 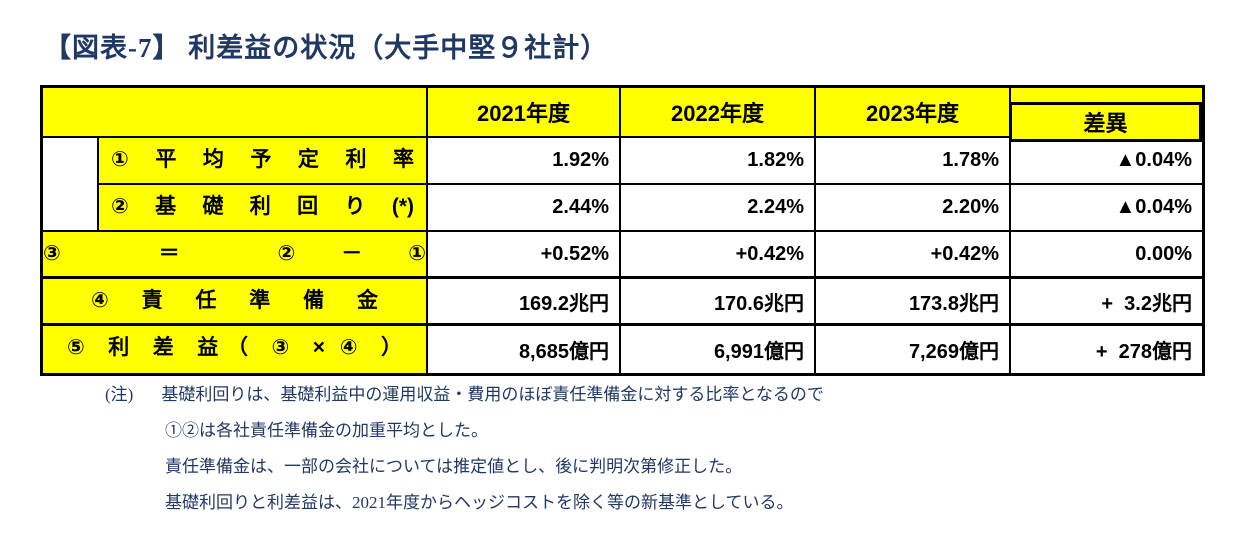 What do you see at coordinates (913, 113) in the screenshot?
I see `col-header-2023: 2023年度` at bounding box center [913, 113].